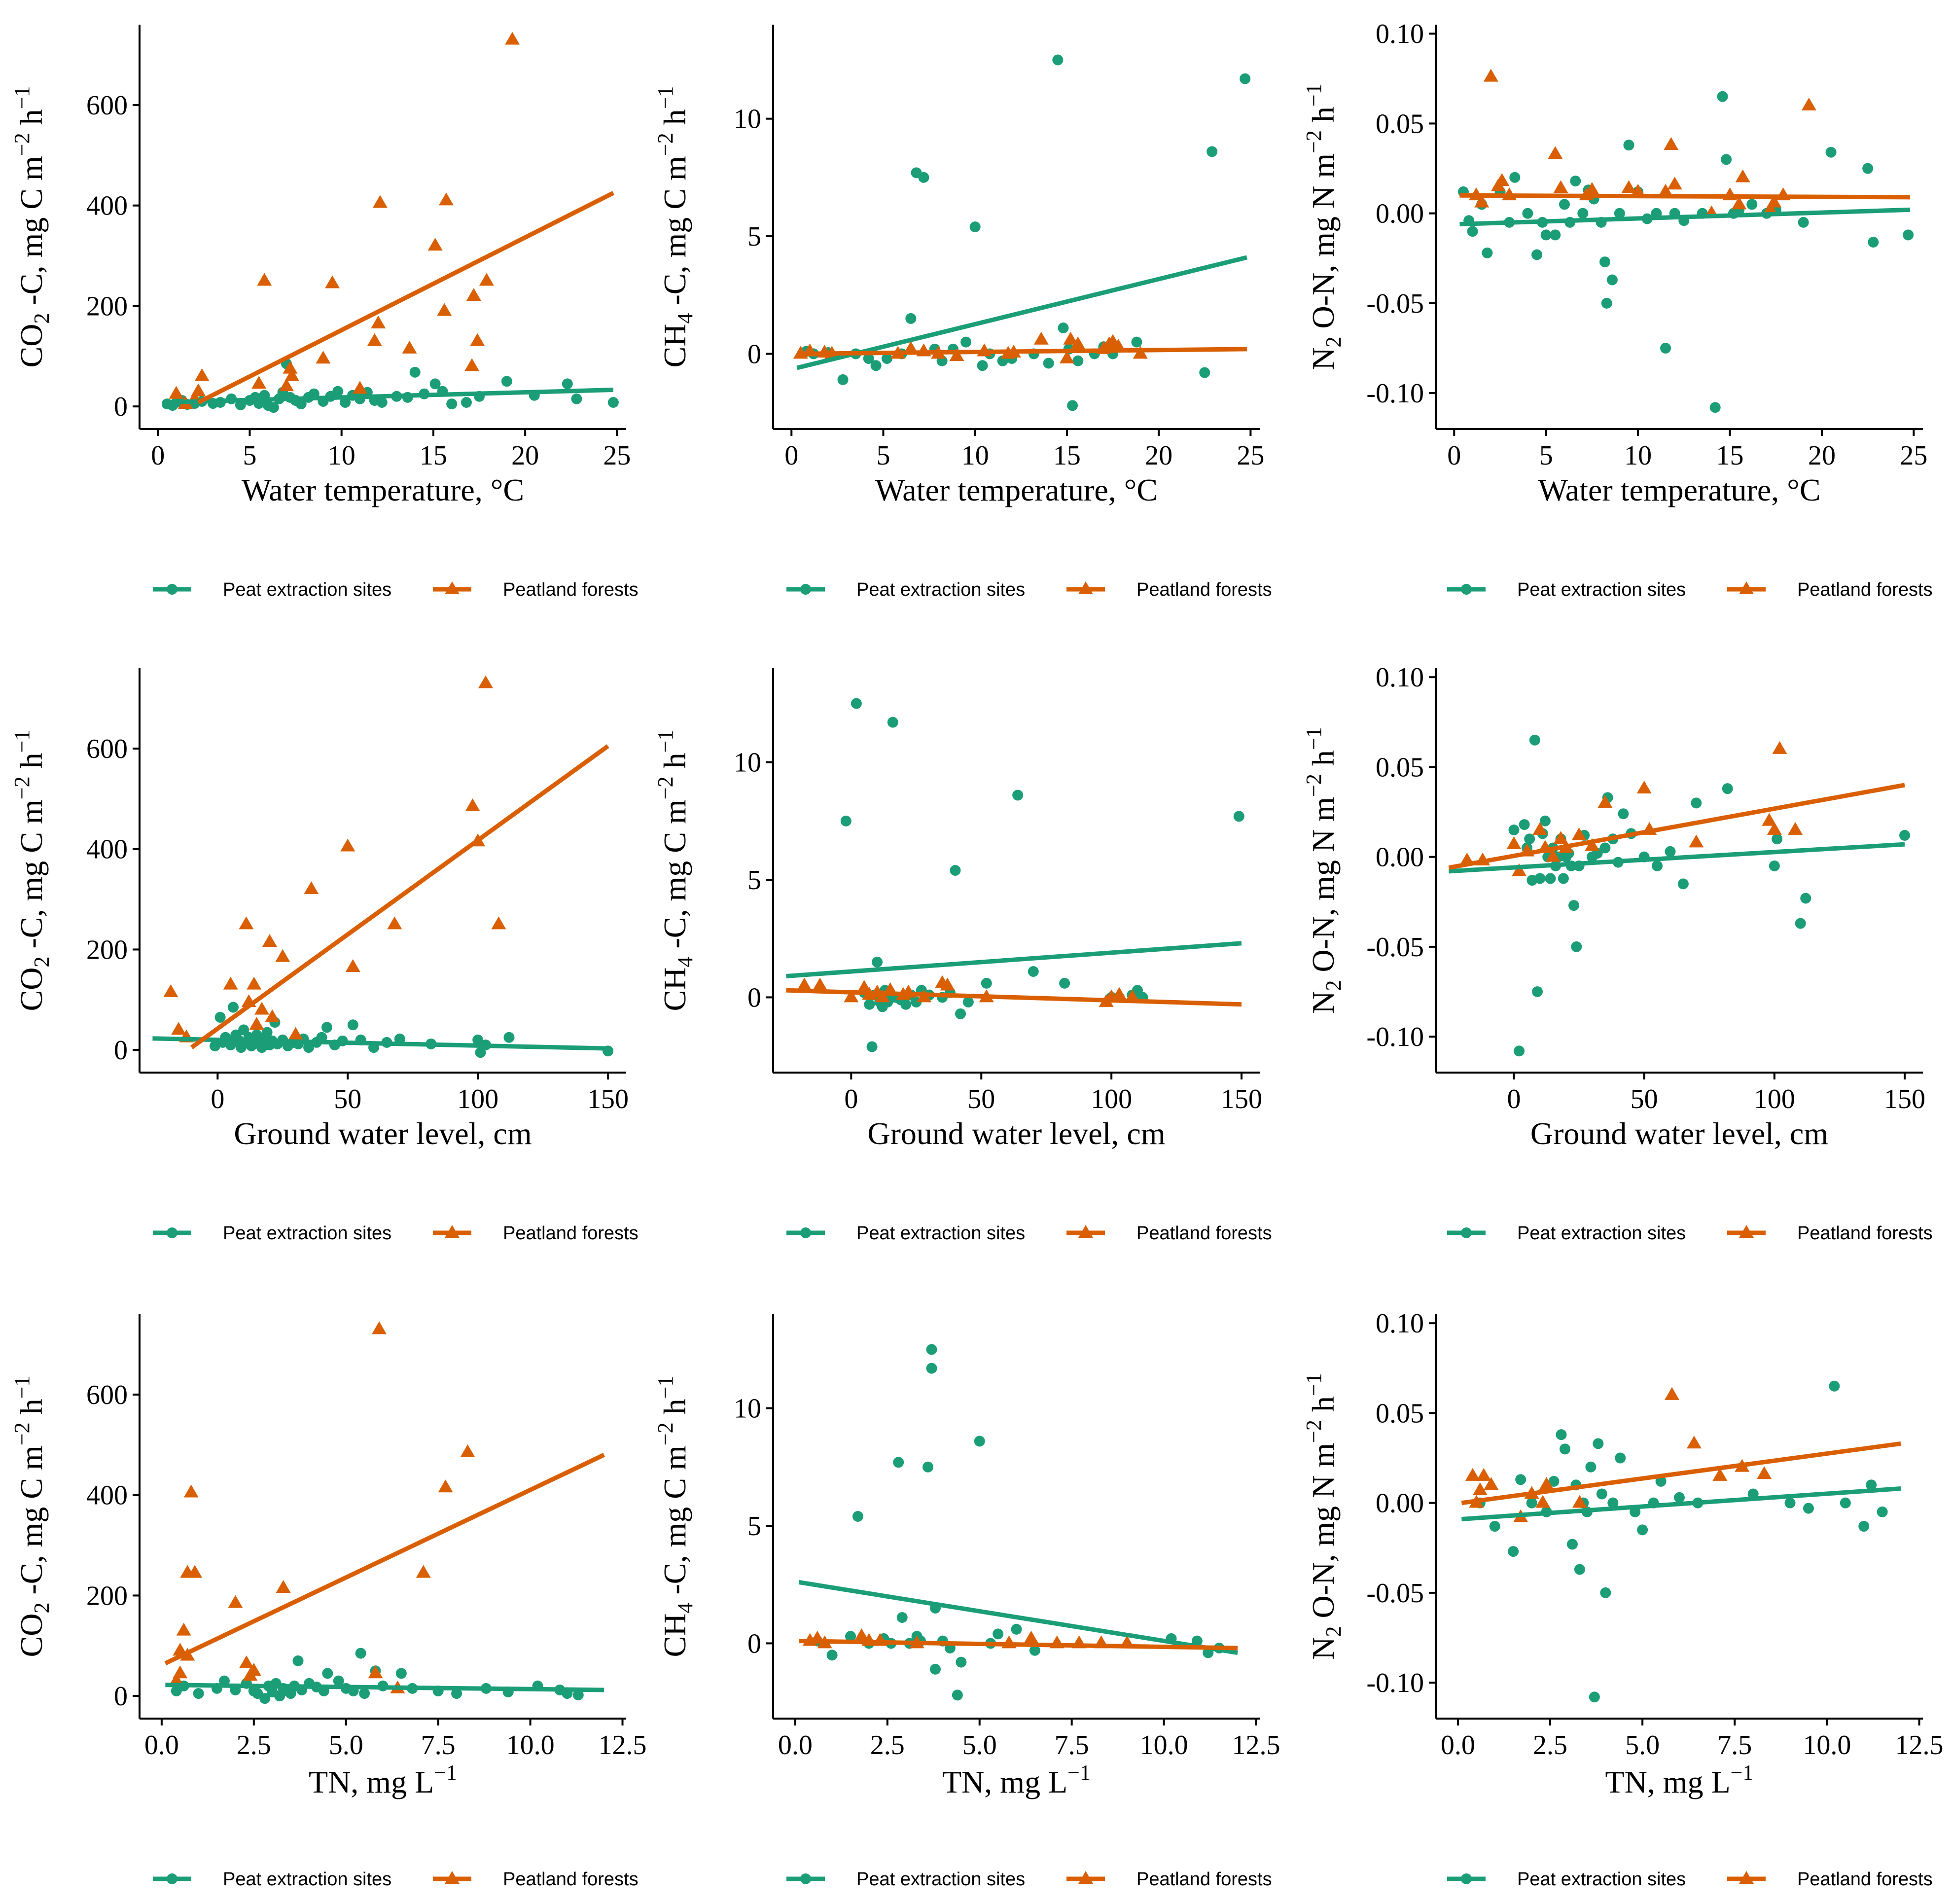  Describe the element at coordinates (438, 1745) in the screenshot. I see `x-tick-label: 7.5` at that location.